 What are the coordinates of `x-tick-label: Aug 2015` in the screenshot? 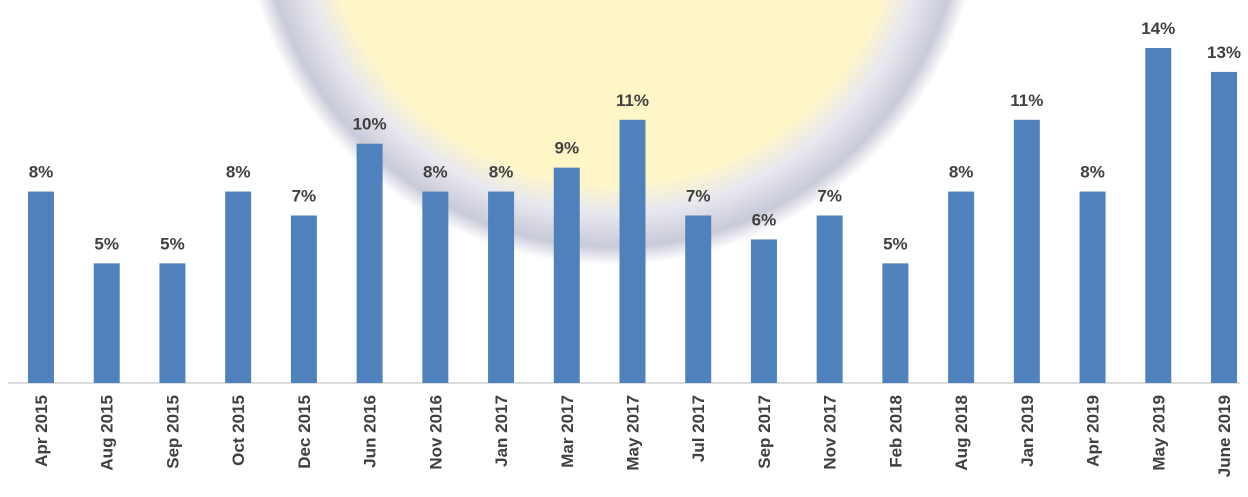 It's located at (107, 433).